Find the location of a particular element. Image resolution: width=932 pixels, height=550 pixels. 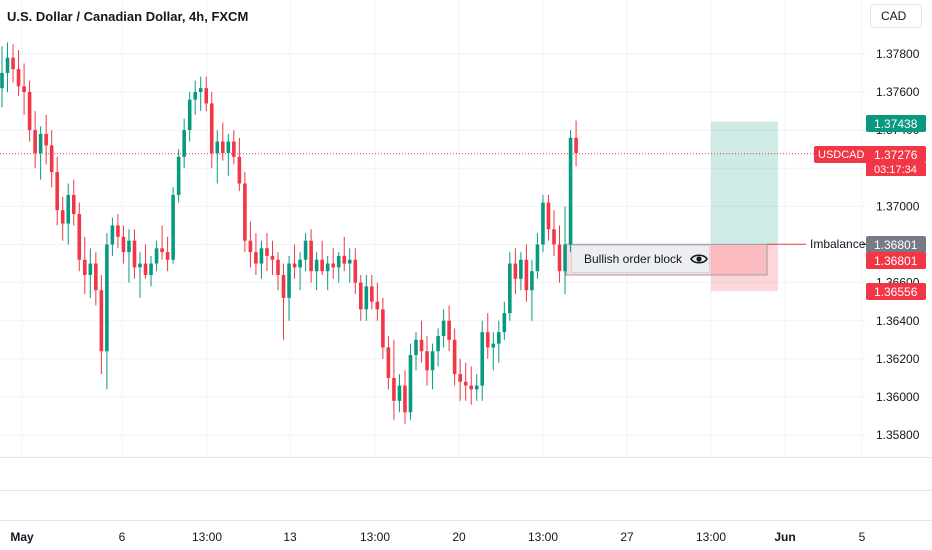

symbol-badge: USDCAD is located at coordinates (841, 154).